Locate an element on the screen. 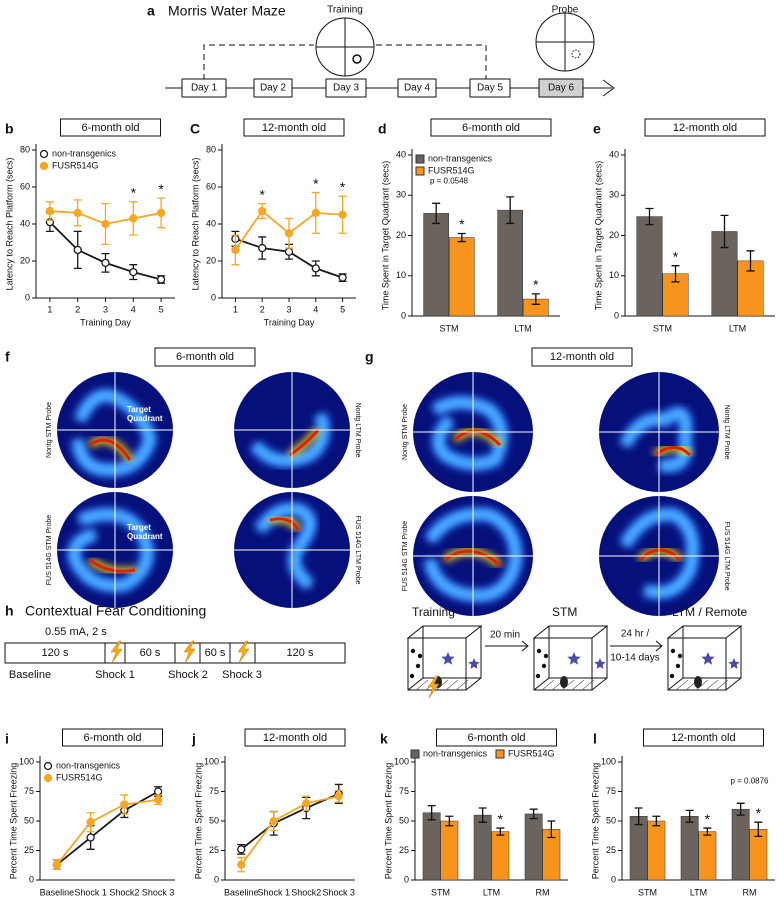 Image resolution: width=784 pixels, height=924 pixels. probe-label: FUS 514G STM Probe is located at coordinates (49, 550).